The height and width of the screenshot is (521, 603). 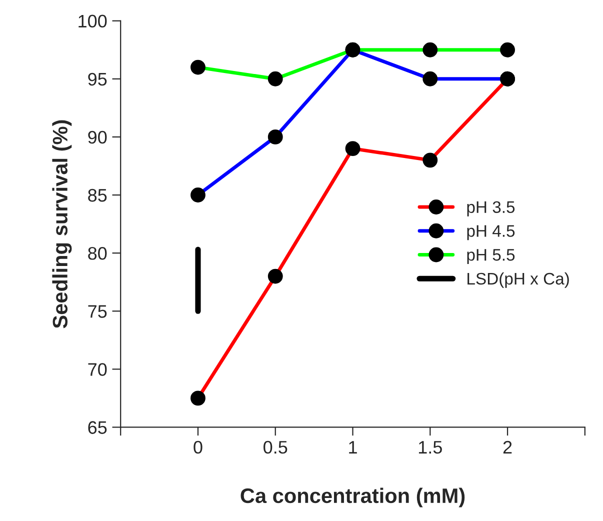 What do you see at coordinates (352, 498) in the screenshot?
I see `x-axis-title: Ca concentration (mM)` at bounding box center [352, 498].